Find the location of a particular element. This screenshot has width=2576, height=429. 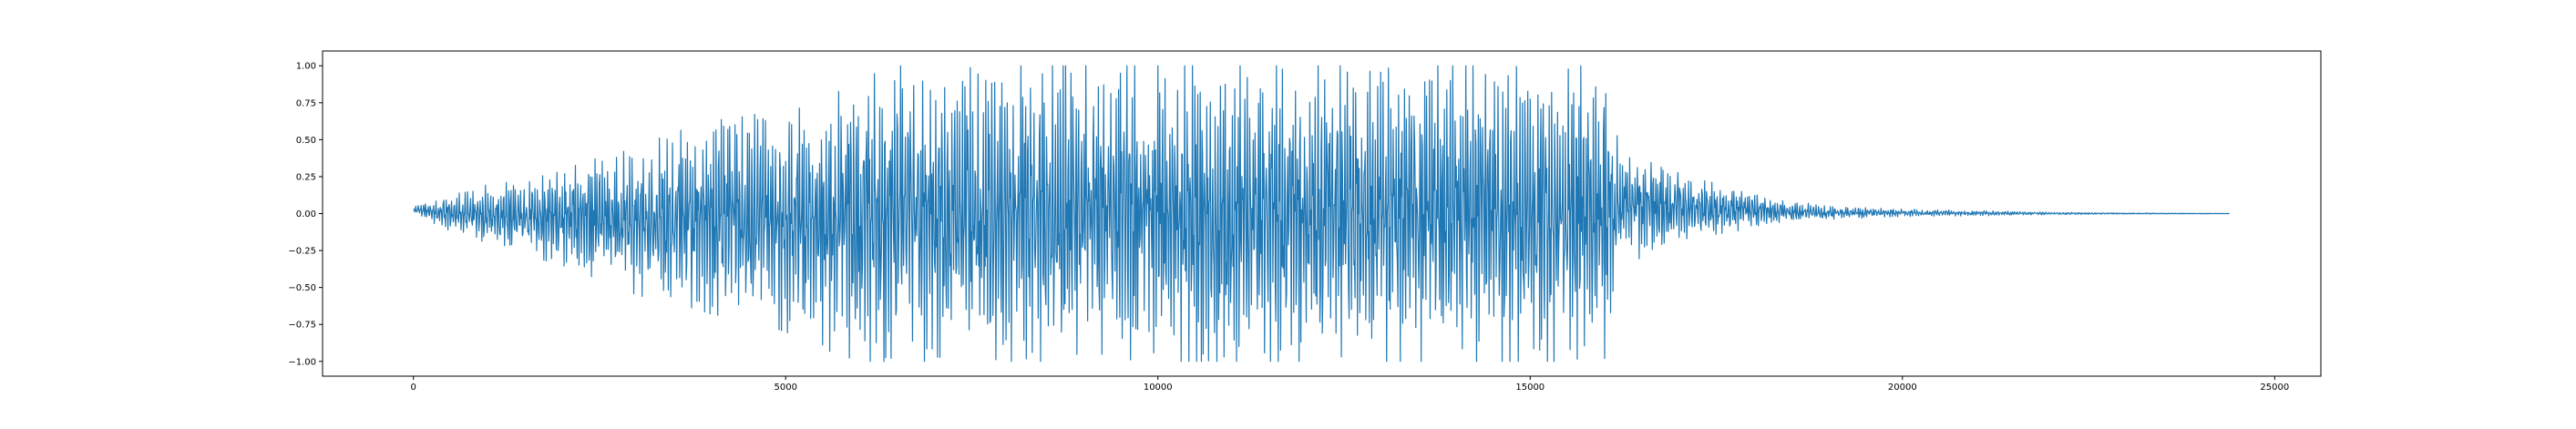

y-axis: −1.00 −0.75 −0.50 −0.25 0.00 0.25 0.50 0.75 1.00 is located at coordinates (306, 214).